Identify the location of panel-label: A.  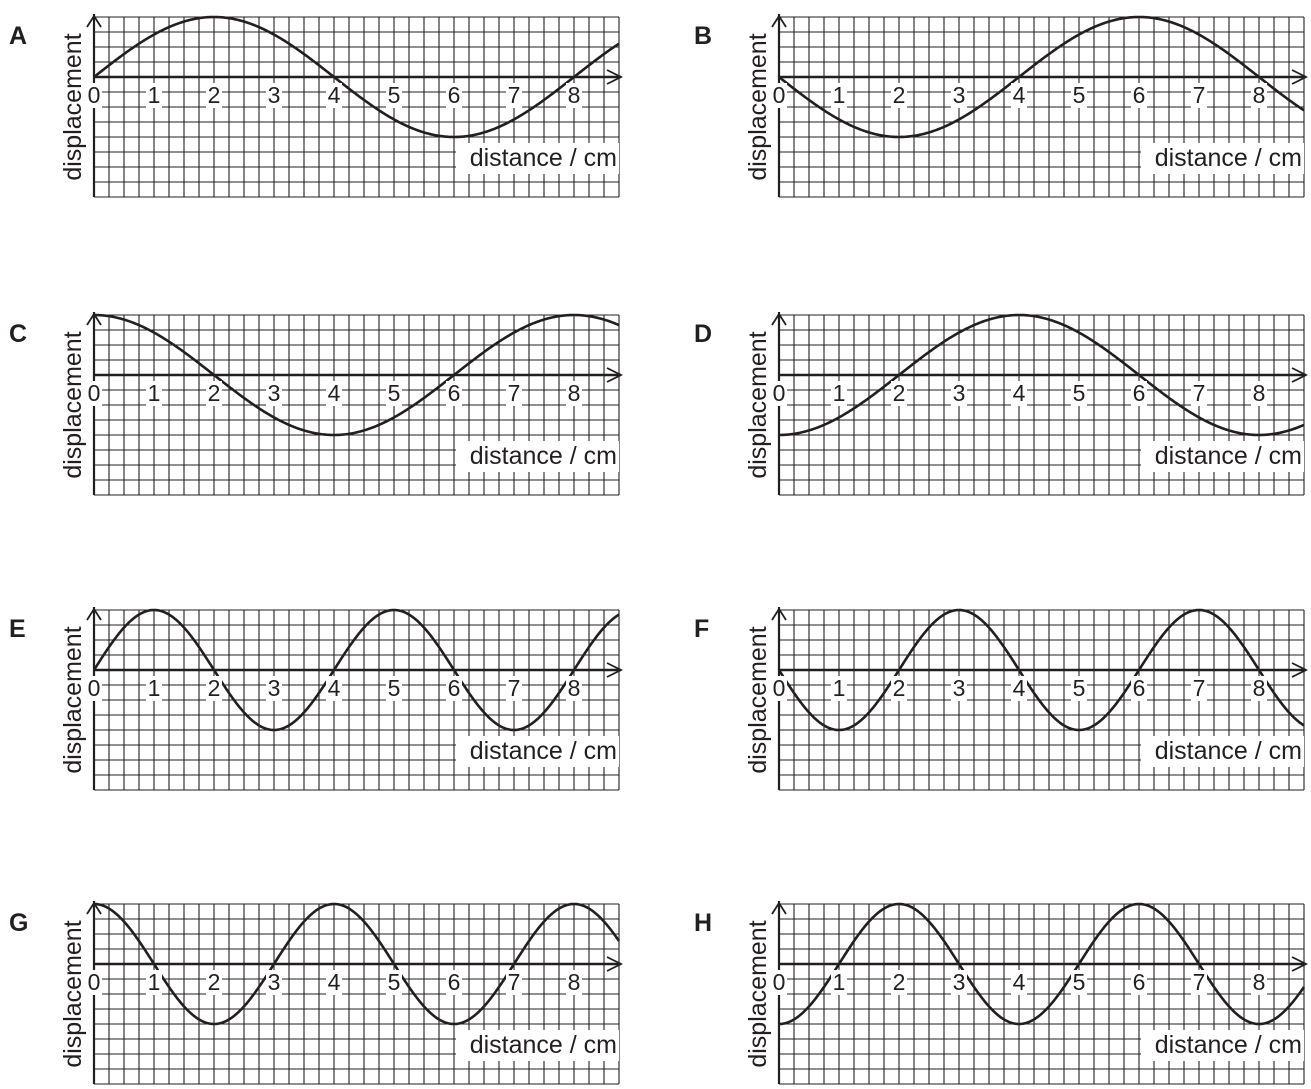
(18, 36).